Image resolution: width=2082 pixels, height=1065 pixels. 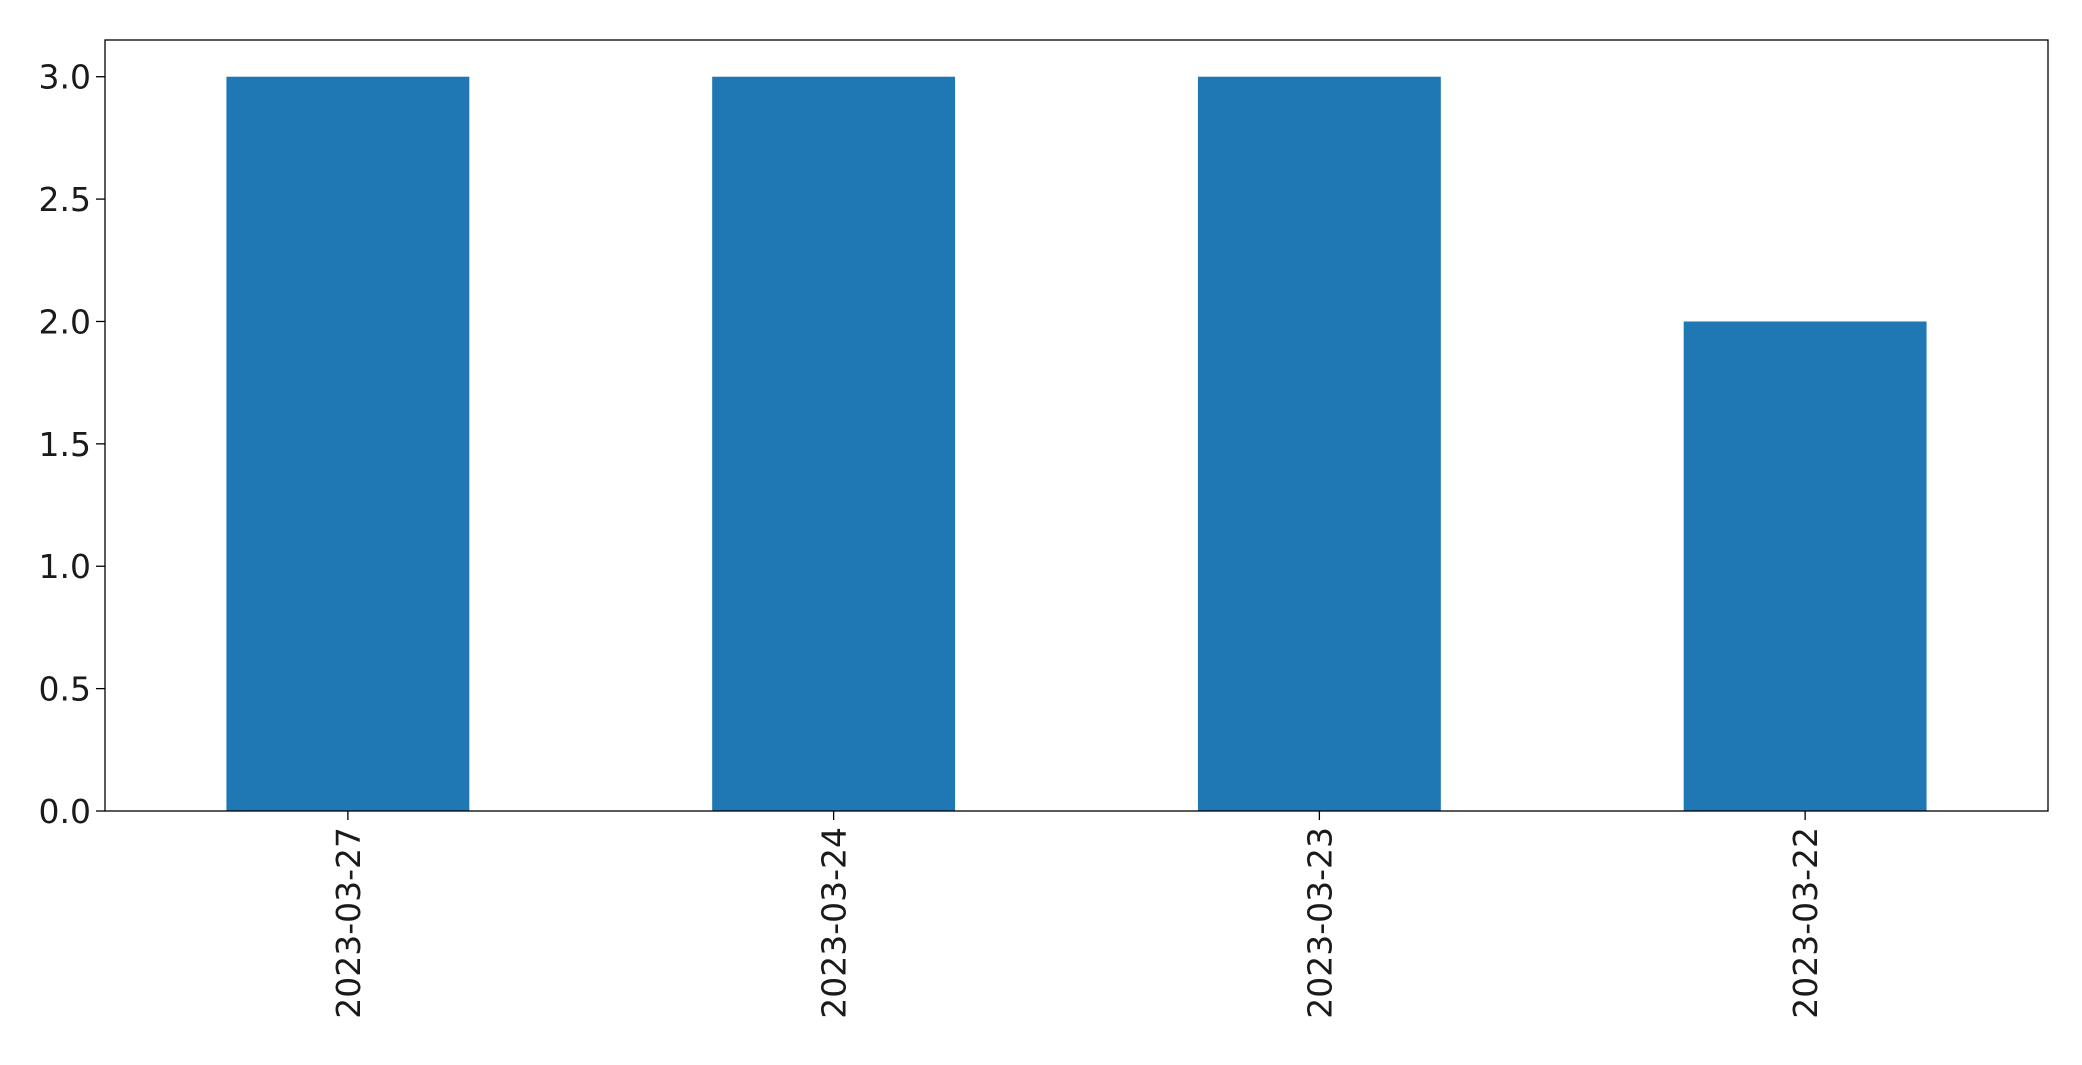 What do you see at coordinates (65, 77) in the screenshot?
I see `y-tick-label: 3.0` at bounding box center [65, 77].